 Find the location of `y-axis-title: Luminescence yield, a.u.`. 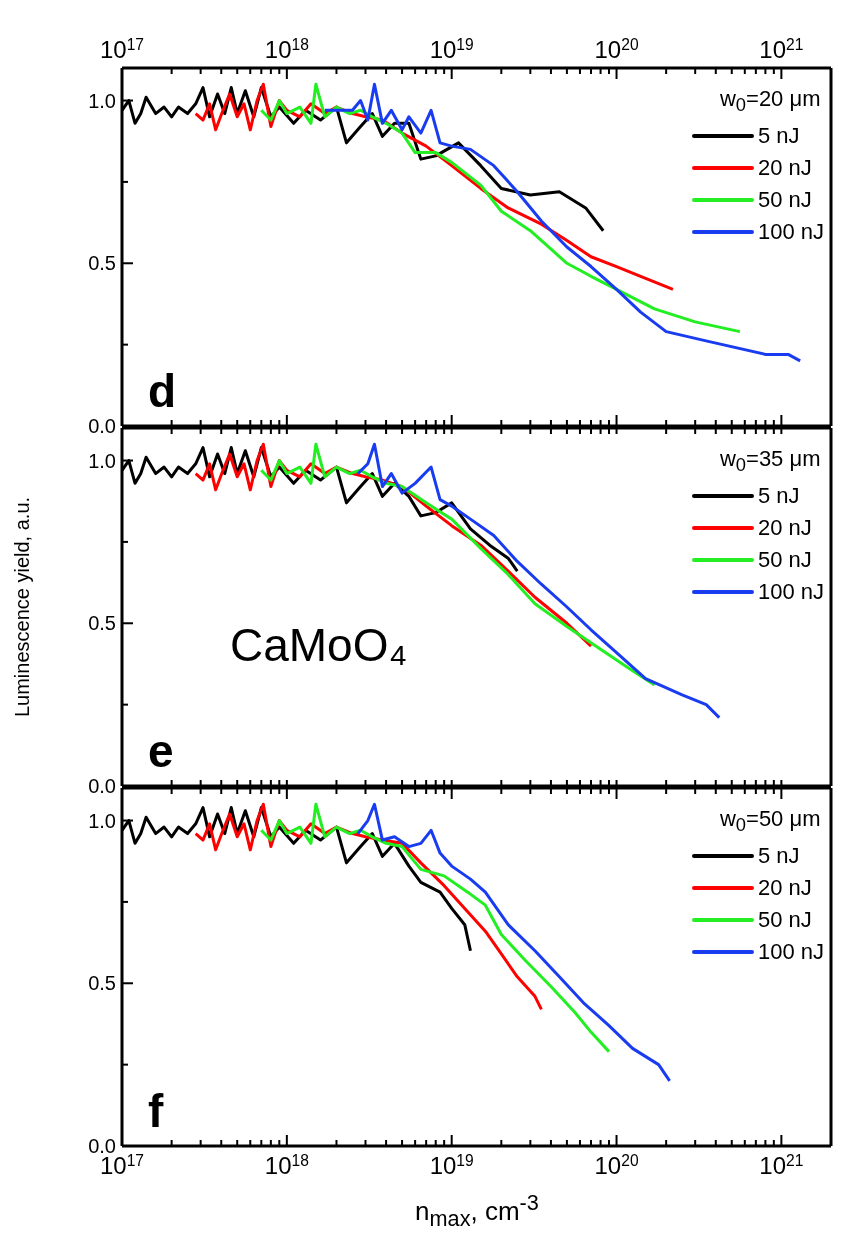

y-axis-title: Luminescence yield, a.u. is located at coordinates (22, 607).